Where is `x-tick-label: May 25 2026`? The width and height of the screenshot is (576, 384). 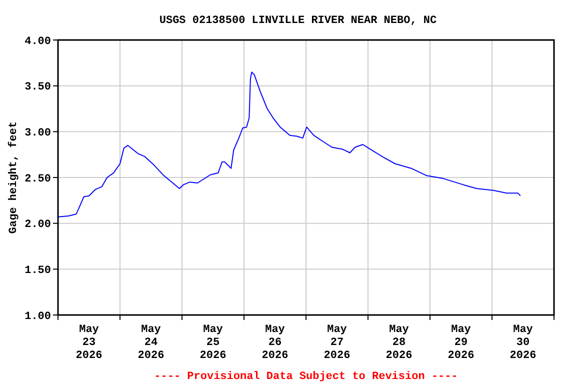 x-tick-label: May 25 2026 is located at coordinates (213, 343).